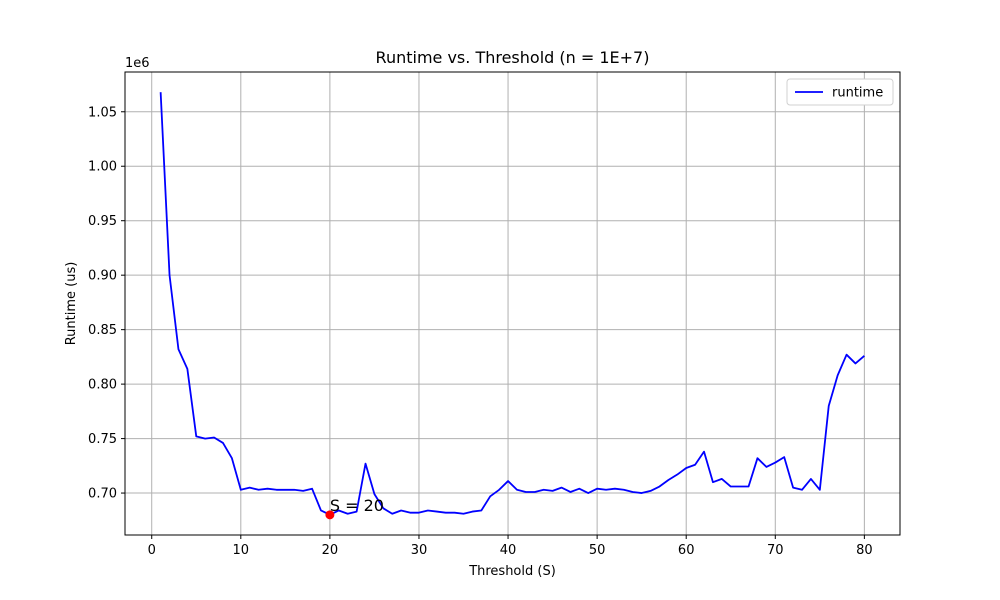 The image size is (1000, 600). Describe the element at coordinates (330, 550) in the screenshot. I see `x-tick-label: 20` at that location.